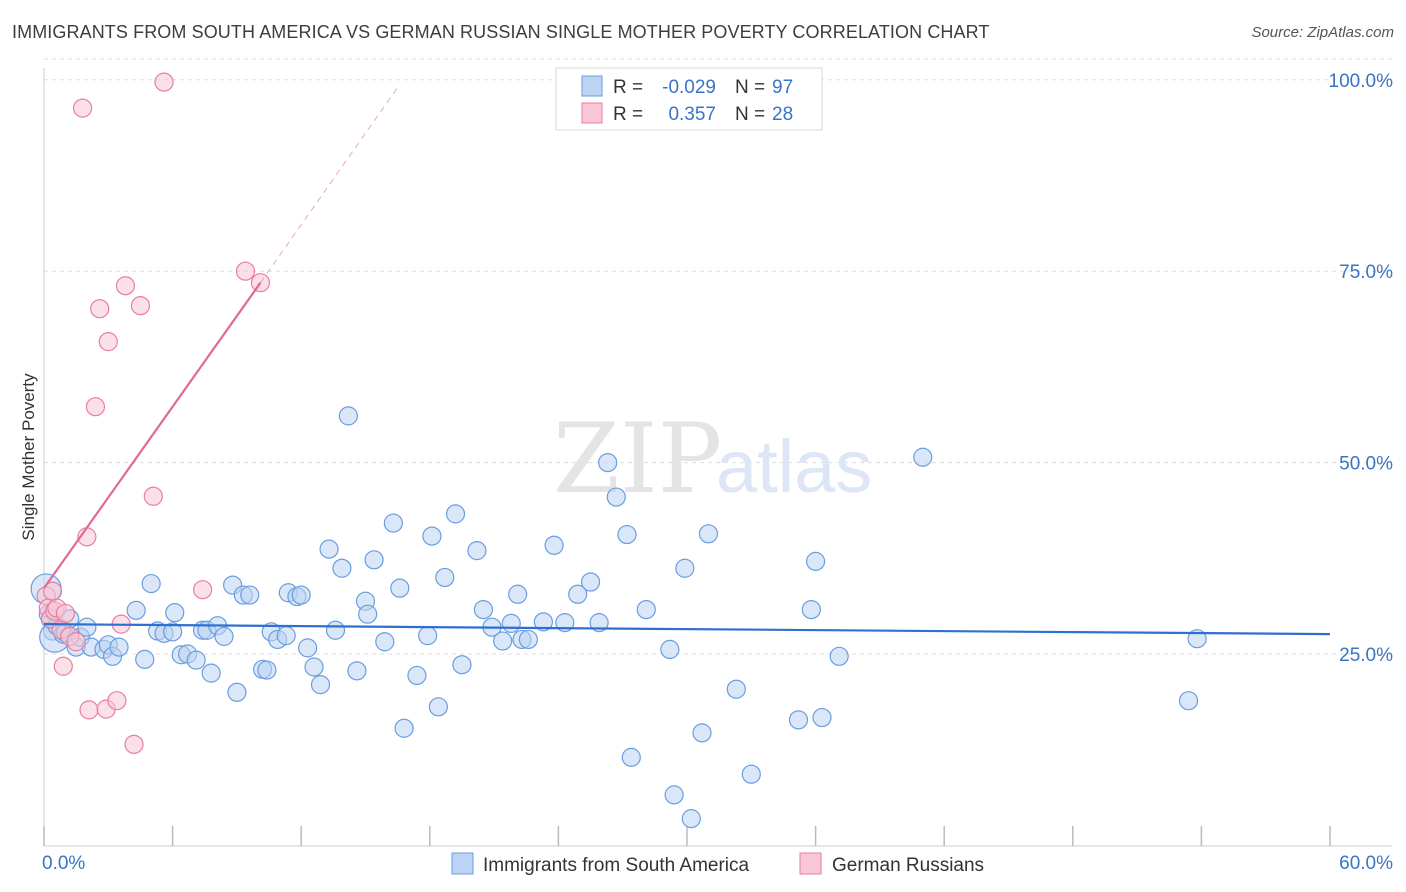 The image size is (1406, 892). What do you see at coordinates (810, 863) in the screenshot?
I see `series-legend-swatch-pink` at bounding box center [810, 863].